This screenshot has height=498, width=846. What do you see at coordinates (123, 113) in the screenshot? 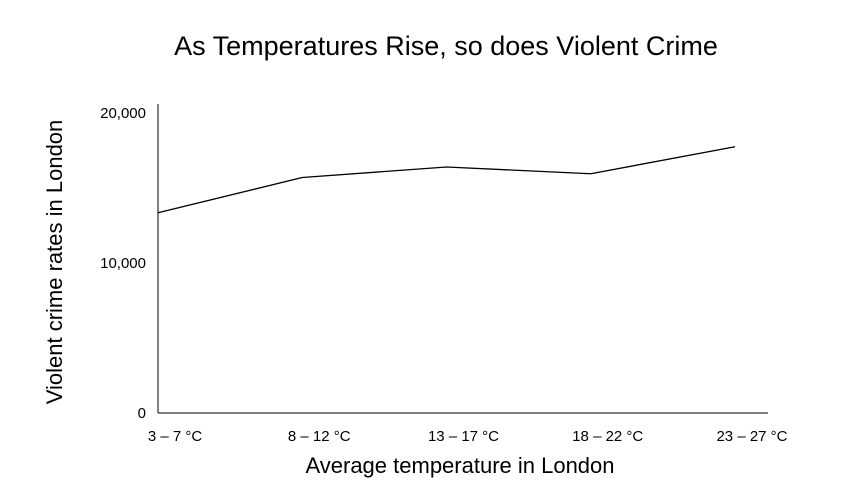
I see `y-tick-label: 20,000` at bounding box center [123, 113].